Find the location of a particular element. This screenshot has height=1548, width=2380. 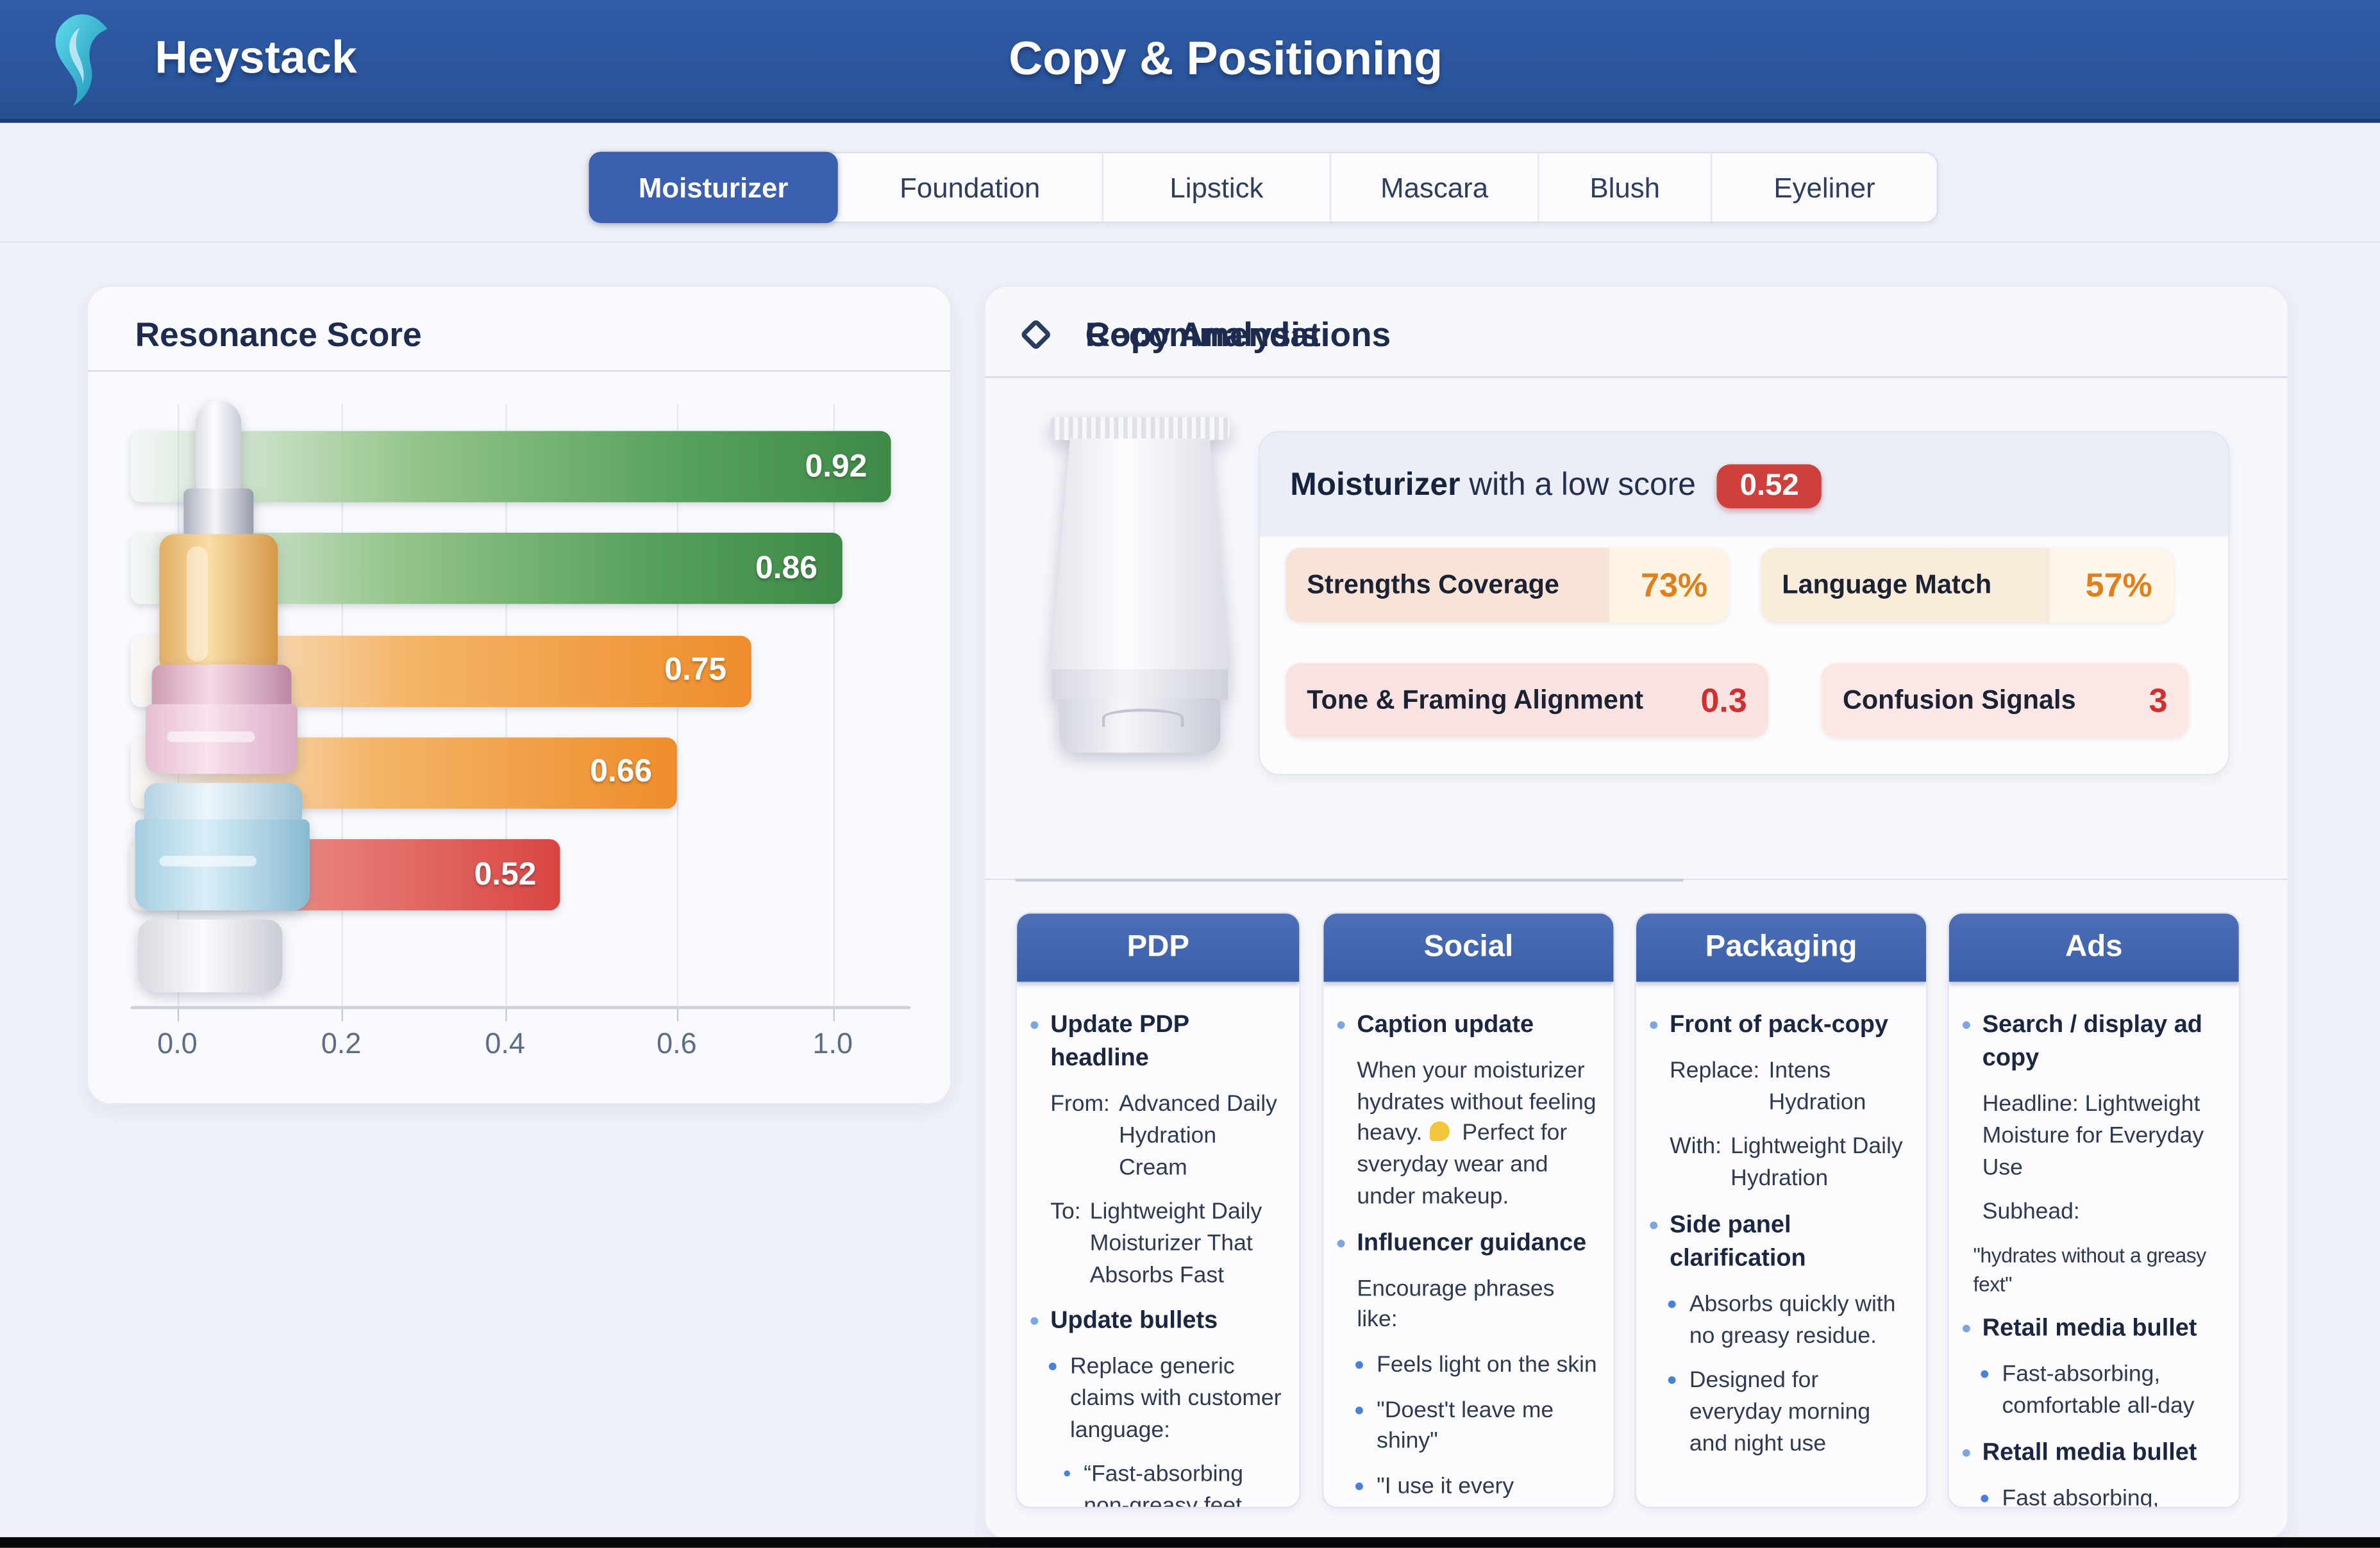

white-cream-jar-image is located at coordinates (211, 957).